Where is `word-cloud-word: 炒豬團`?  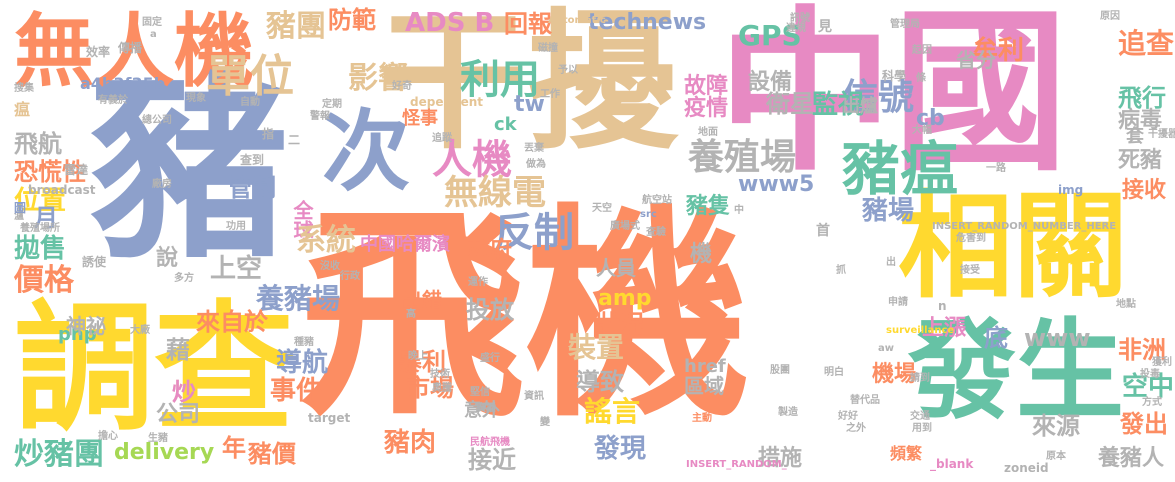
word-cloud-word: 炒豬團 is located at coordinates (59, 454).